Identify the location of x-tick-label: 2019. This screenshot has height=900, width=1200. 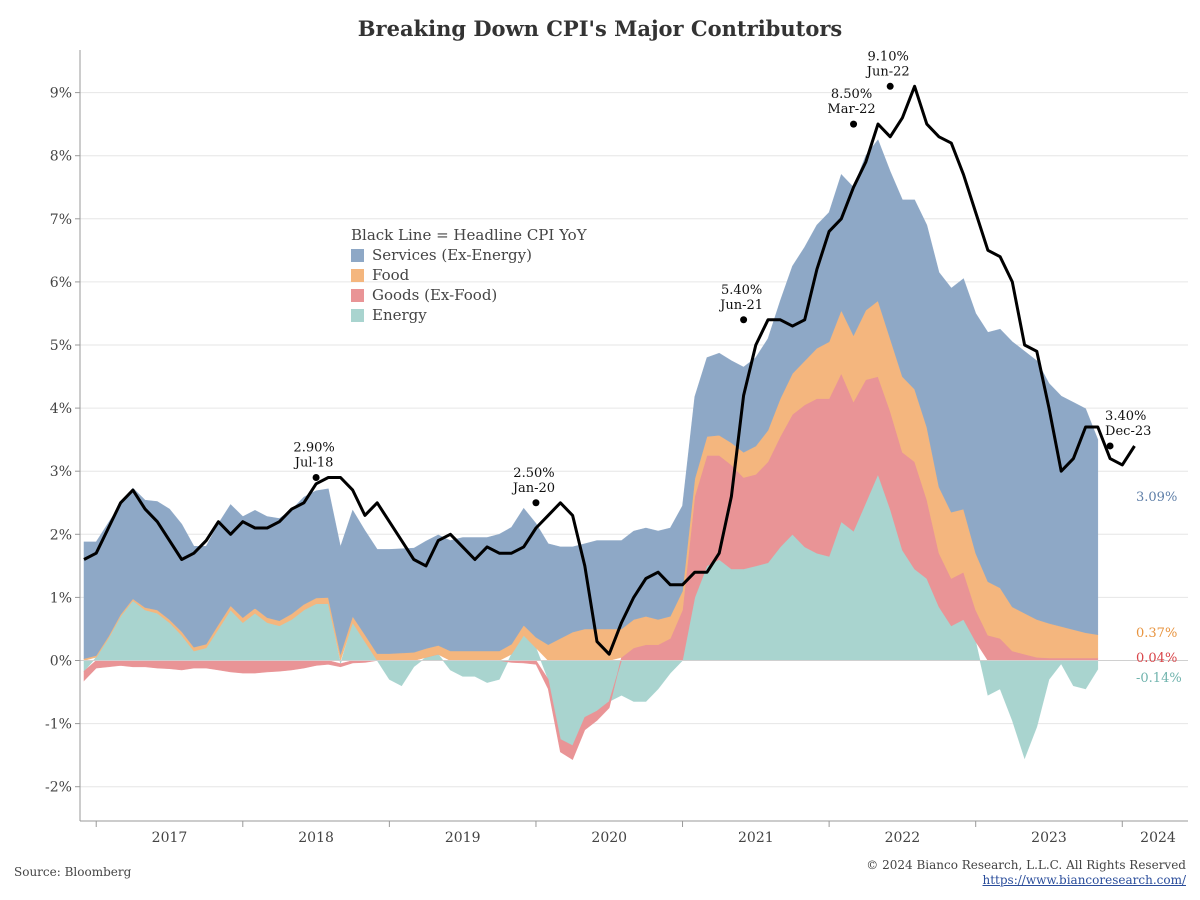
(463, 838).